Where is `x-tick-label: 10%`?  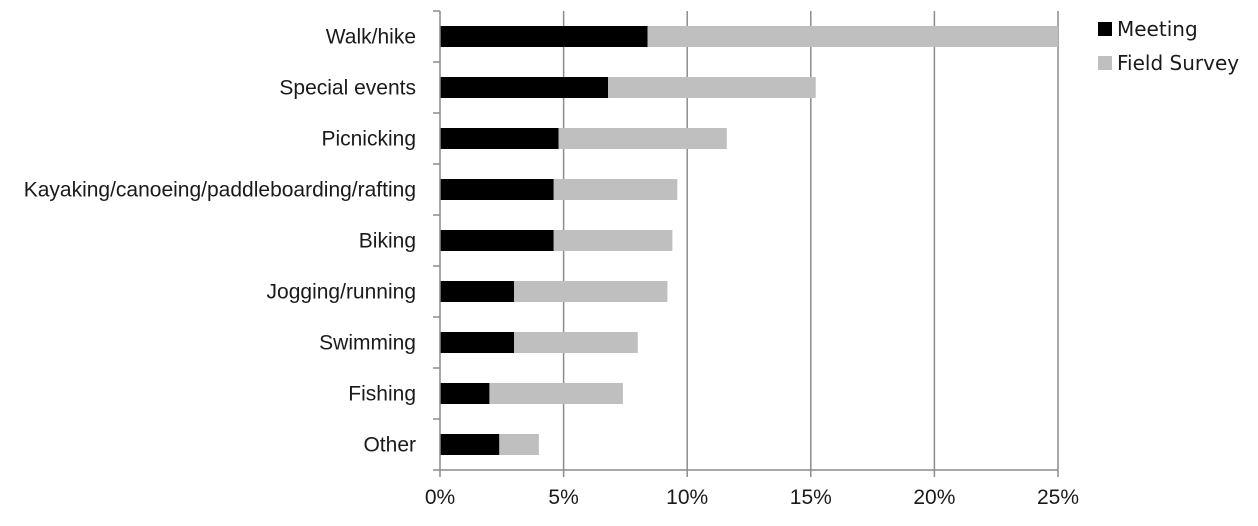
x-tick-label: 10% is located at coordinates (687, 497).